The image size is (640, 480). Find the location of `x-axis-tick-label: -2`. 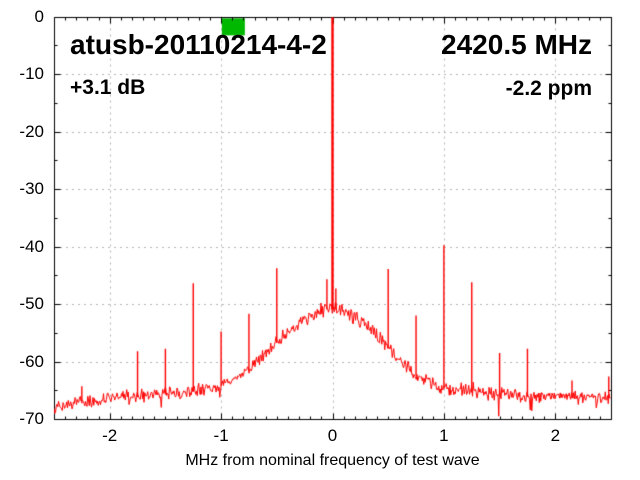

x-axis-tick-label: -2 is located at coordinates (110, 435).